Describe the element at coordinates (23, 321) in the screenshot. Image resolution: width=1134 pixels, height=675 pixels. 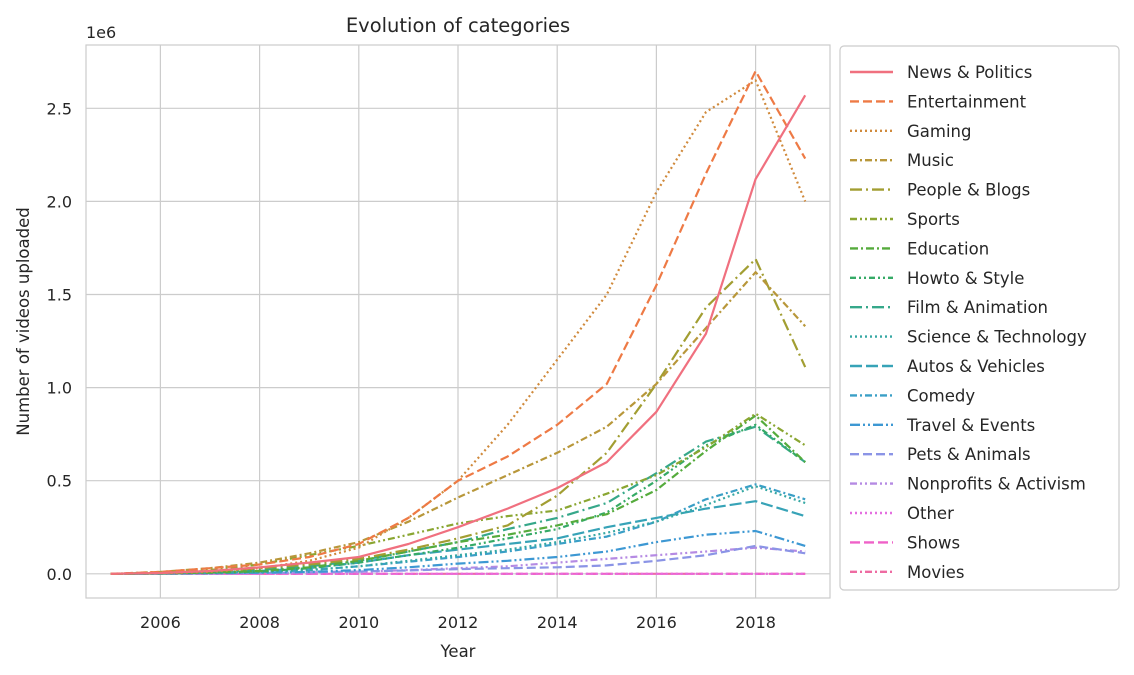
I see `y-axis-title: Number of videos uploaded` at that location.